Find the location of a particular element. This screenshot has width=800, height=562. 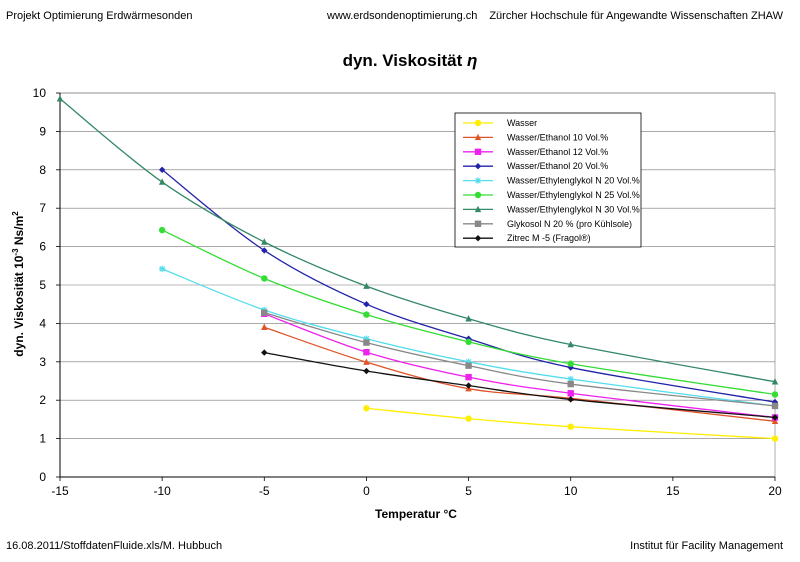

legend-entry: Wasser/Ethanol 12 Vol.% is located at coordinates (535, 152).